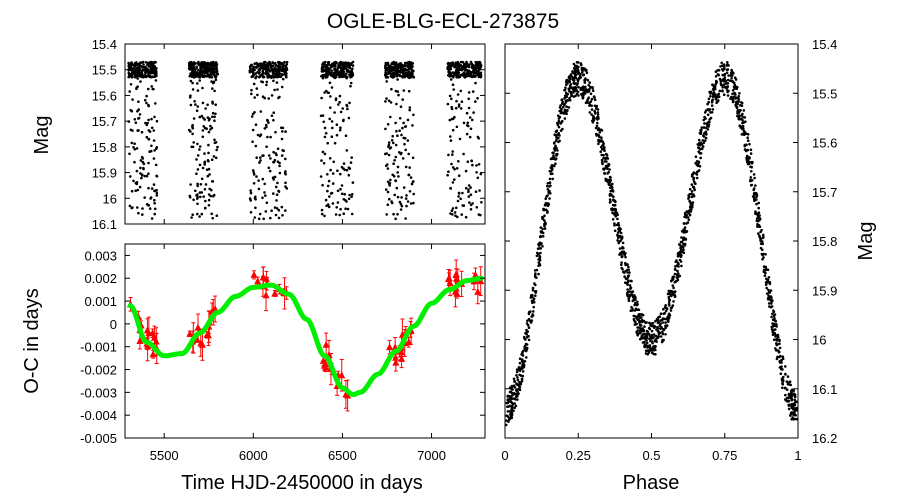 This screenshot has width=900, height=500. I want to click on o-c-fit-curve, so click(305, 336).